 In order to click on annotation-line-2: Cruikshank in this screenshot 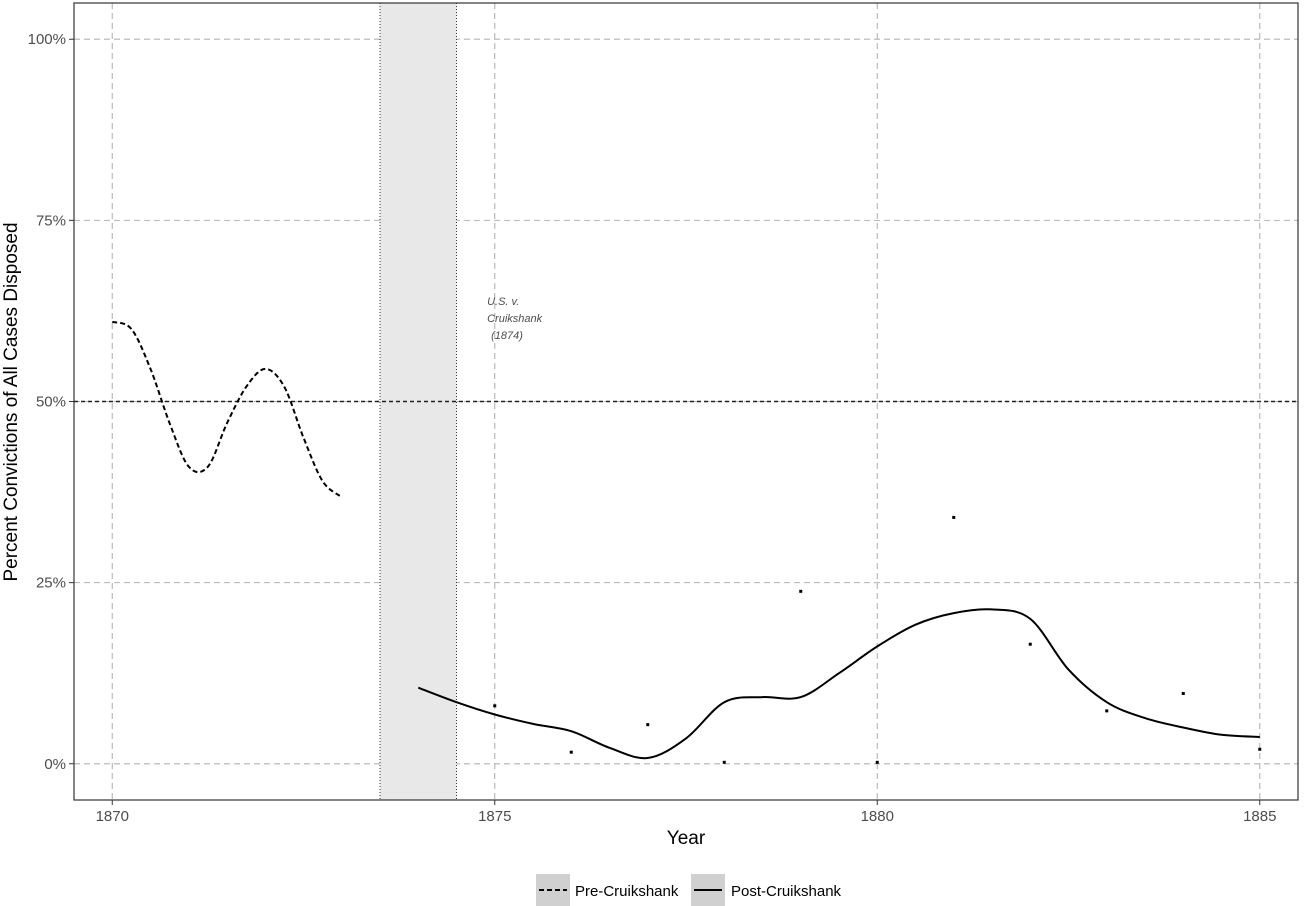, I will do `click(515, 319)`.